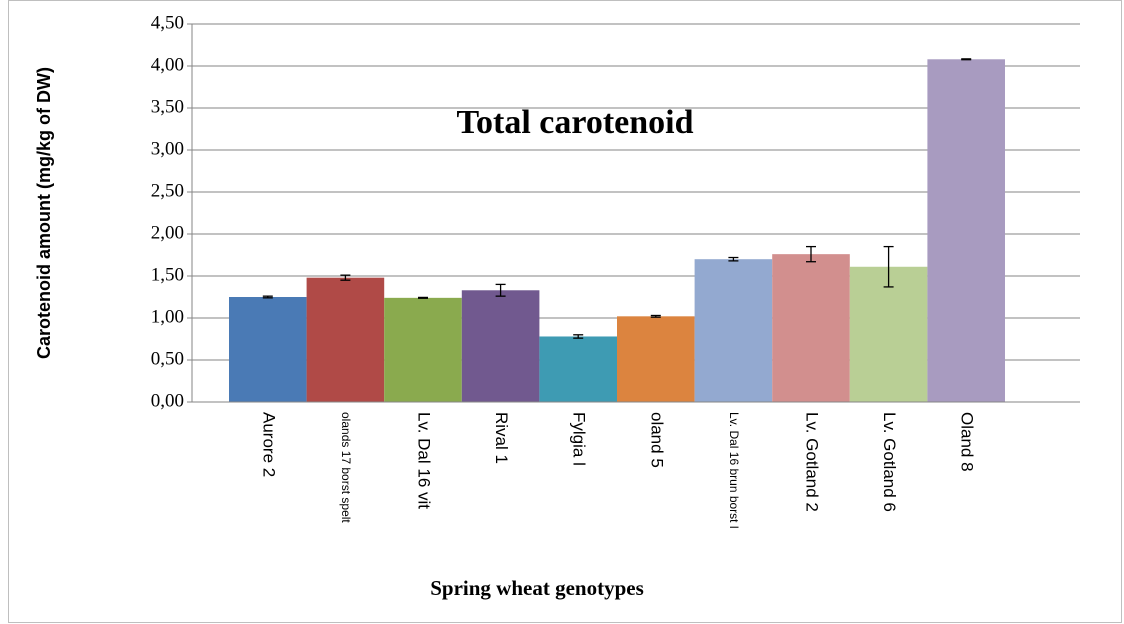 This screenshot has width=1124, height=624. What do you see at coordinates (167, 22) in the screenshot?
I see `y-tick-label: 4,50` at bounding box center [167, 22].